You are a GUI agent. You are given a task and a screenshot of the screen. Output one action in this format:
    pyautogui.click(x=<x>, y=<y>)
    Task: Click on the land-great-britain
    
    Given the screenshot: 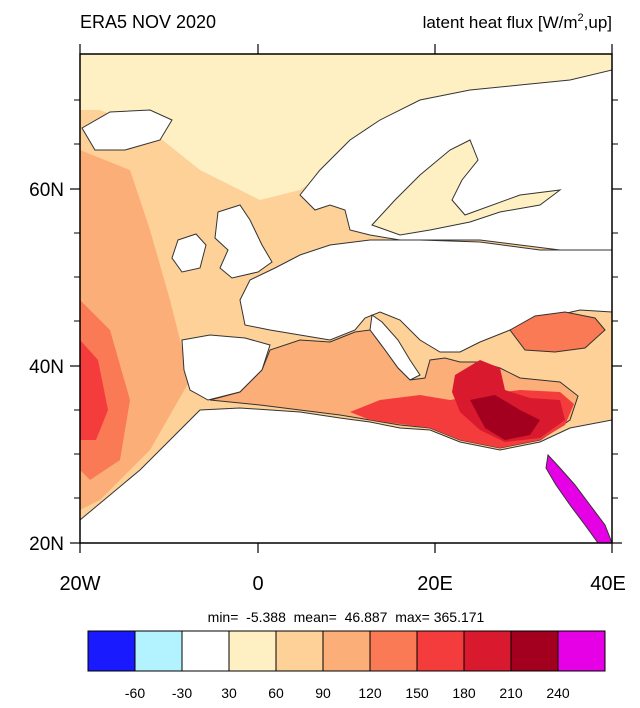 What is the action you would take?
    pyautogui.click(x=243, y=241)
    